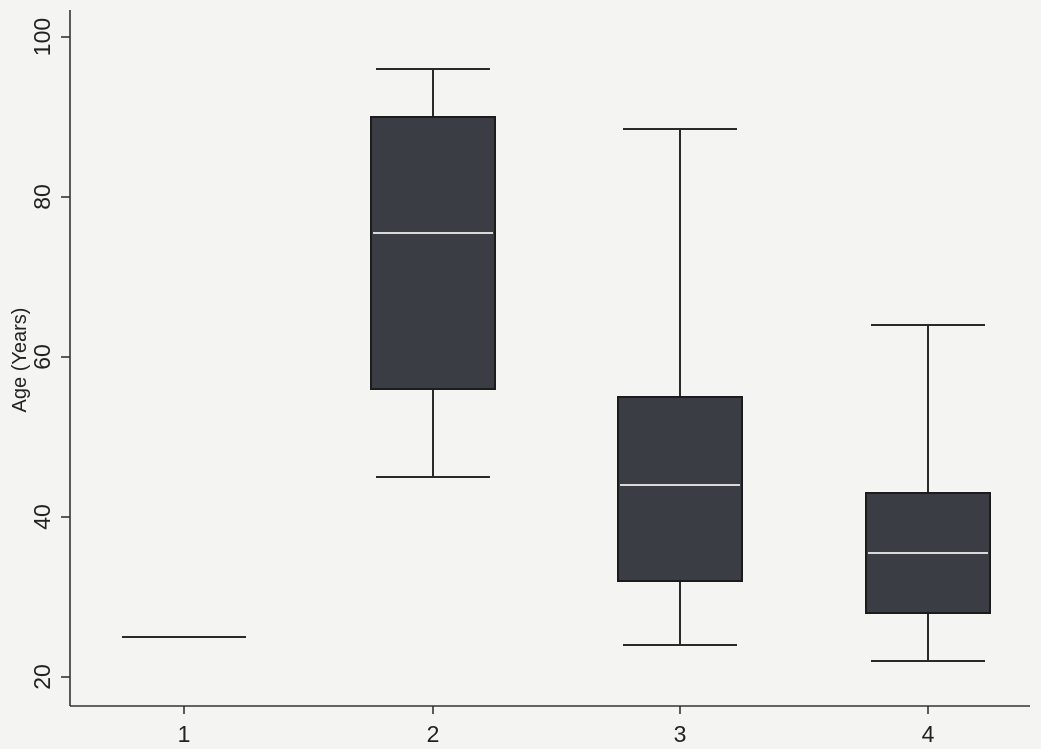 The height and width of the screenshot is (749, 1041). I want to click on y-tick-label: 100, so click(42, 37).